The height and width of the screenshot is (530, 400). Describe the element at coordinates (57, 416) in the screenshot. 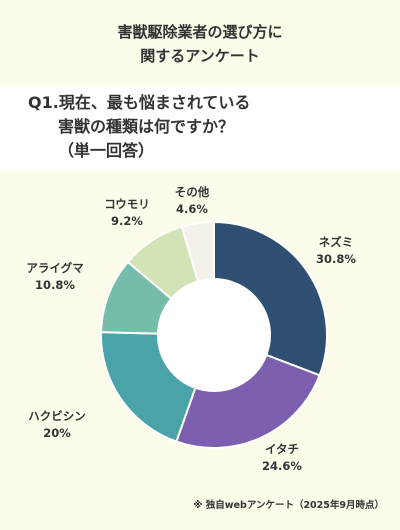

I see `slice-label-3: ハクビシン` at that location.